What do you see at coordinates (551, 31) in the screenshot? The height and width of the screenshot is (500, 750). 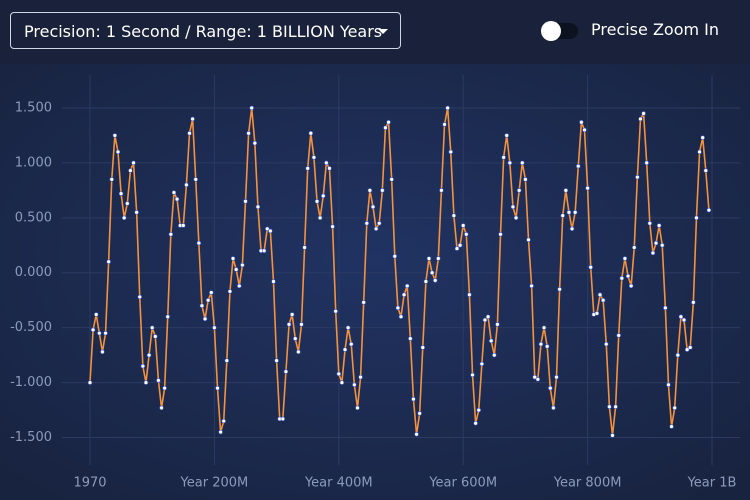 I see `toggle-knob` at bounding box center [551, 31].